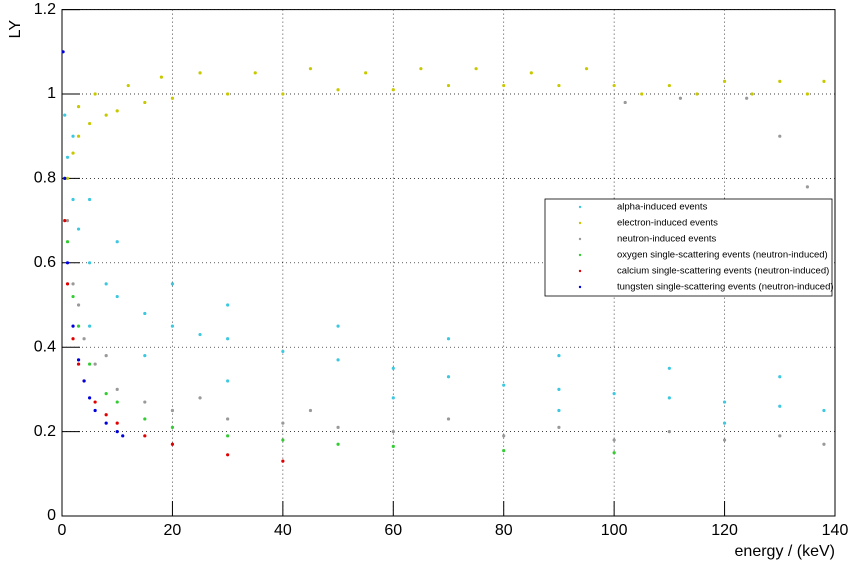 The width and height of the screenshot is (849, 568). What do you see at coordinates (393, 530) in the screenshot?
I see `x-tick-label: 60` at bounding box center [393, 530].